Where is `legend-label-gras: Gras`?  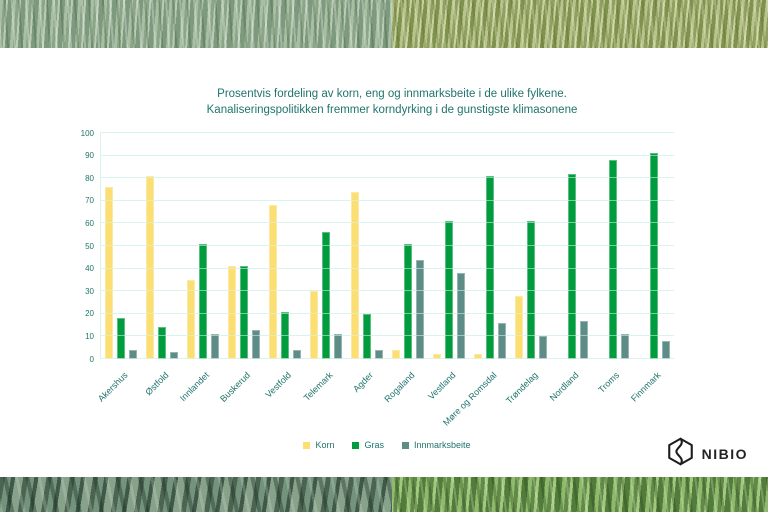 legend-label-gras: Gras is located at coordinates (374, 445).